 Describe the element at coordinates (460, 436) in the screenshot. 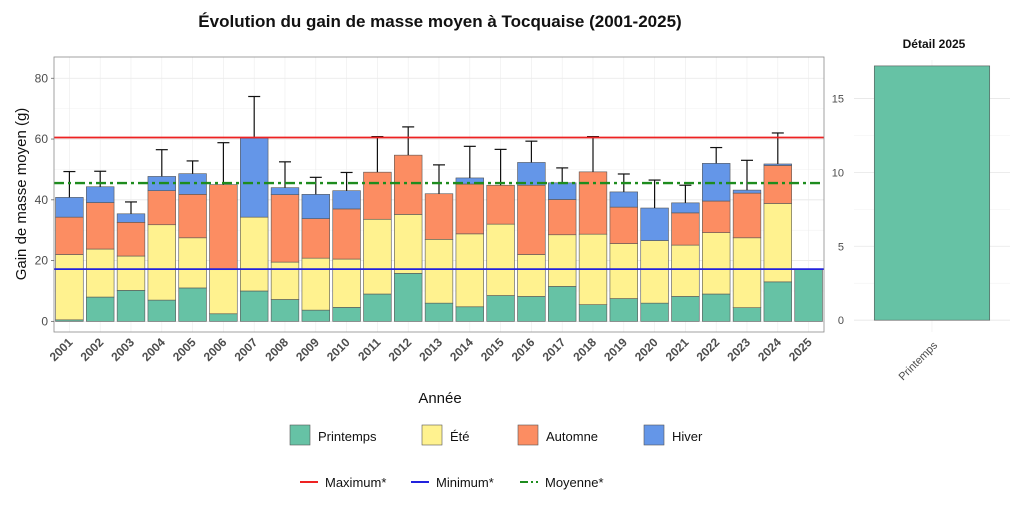

I see `legend-label: Été` at that location.